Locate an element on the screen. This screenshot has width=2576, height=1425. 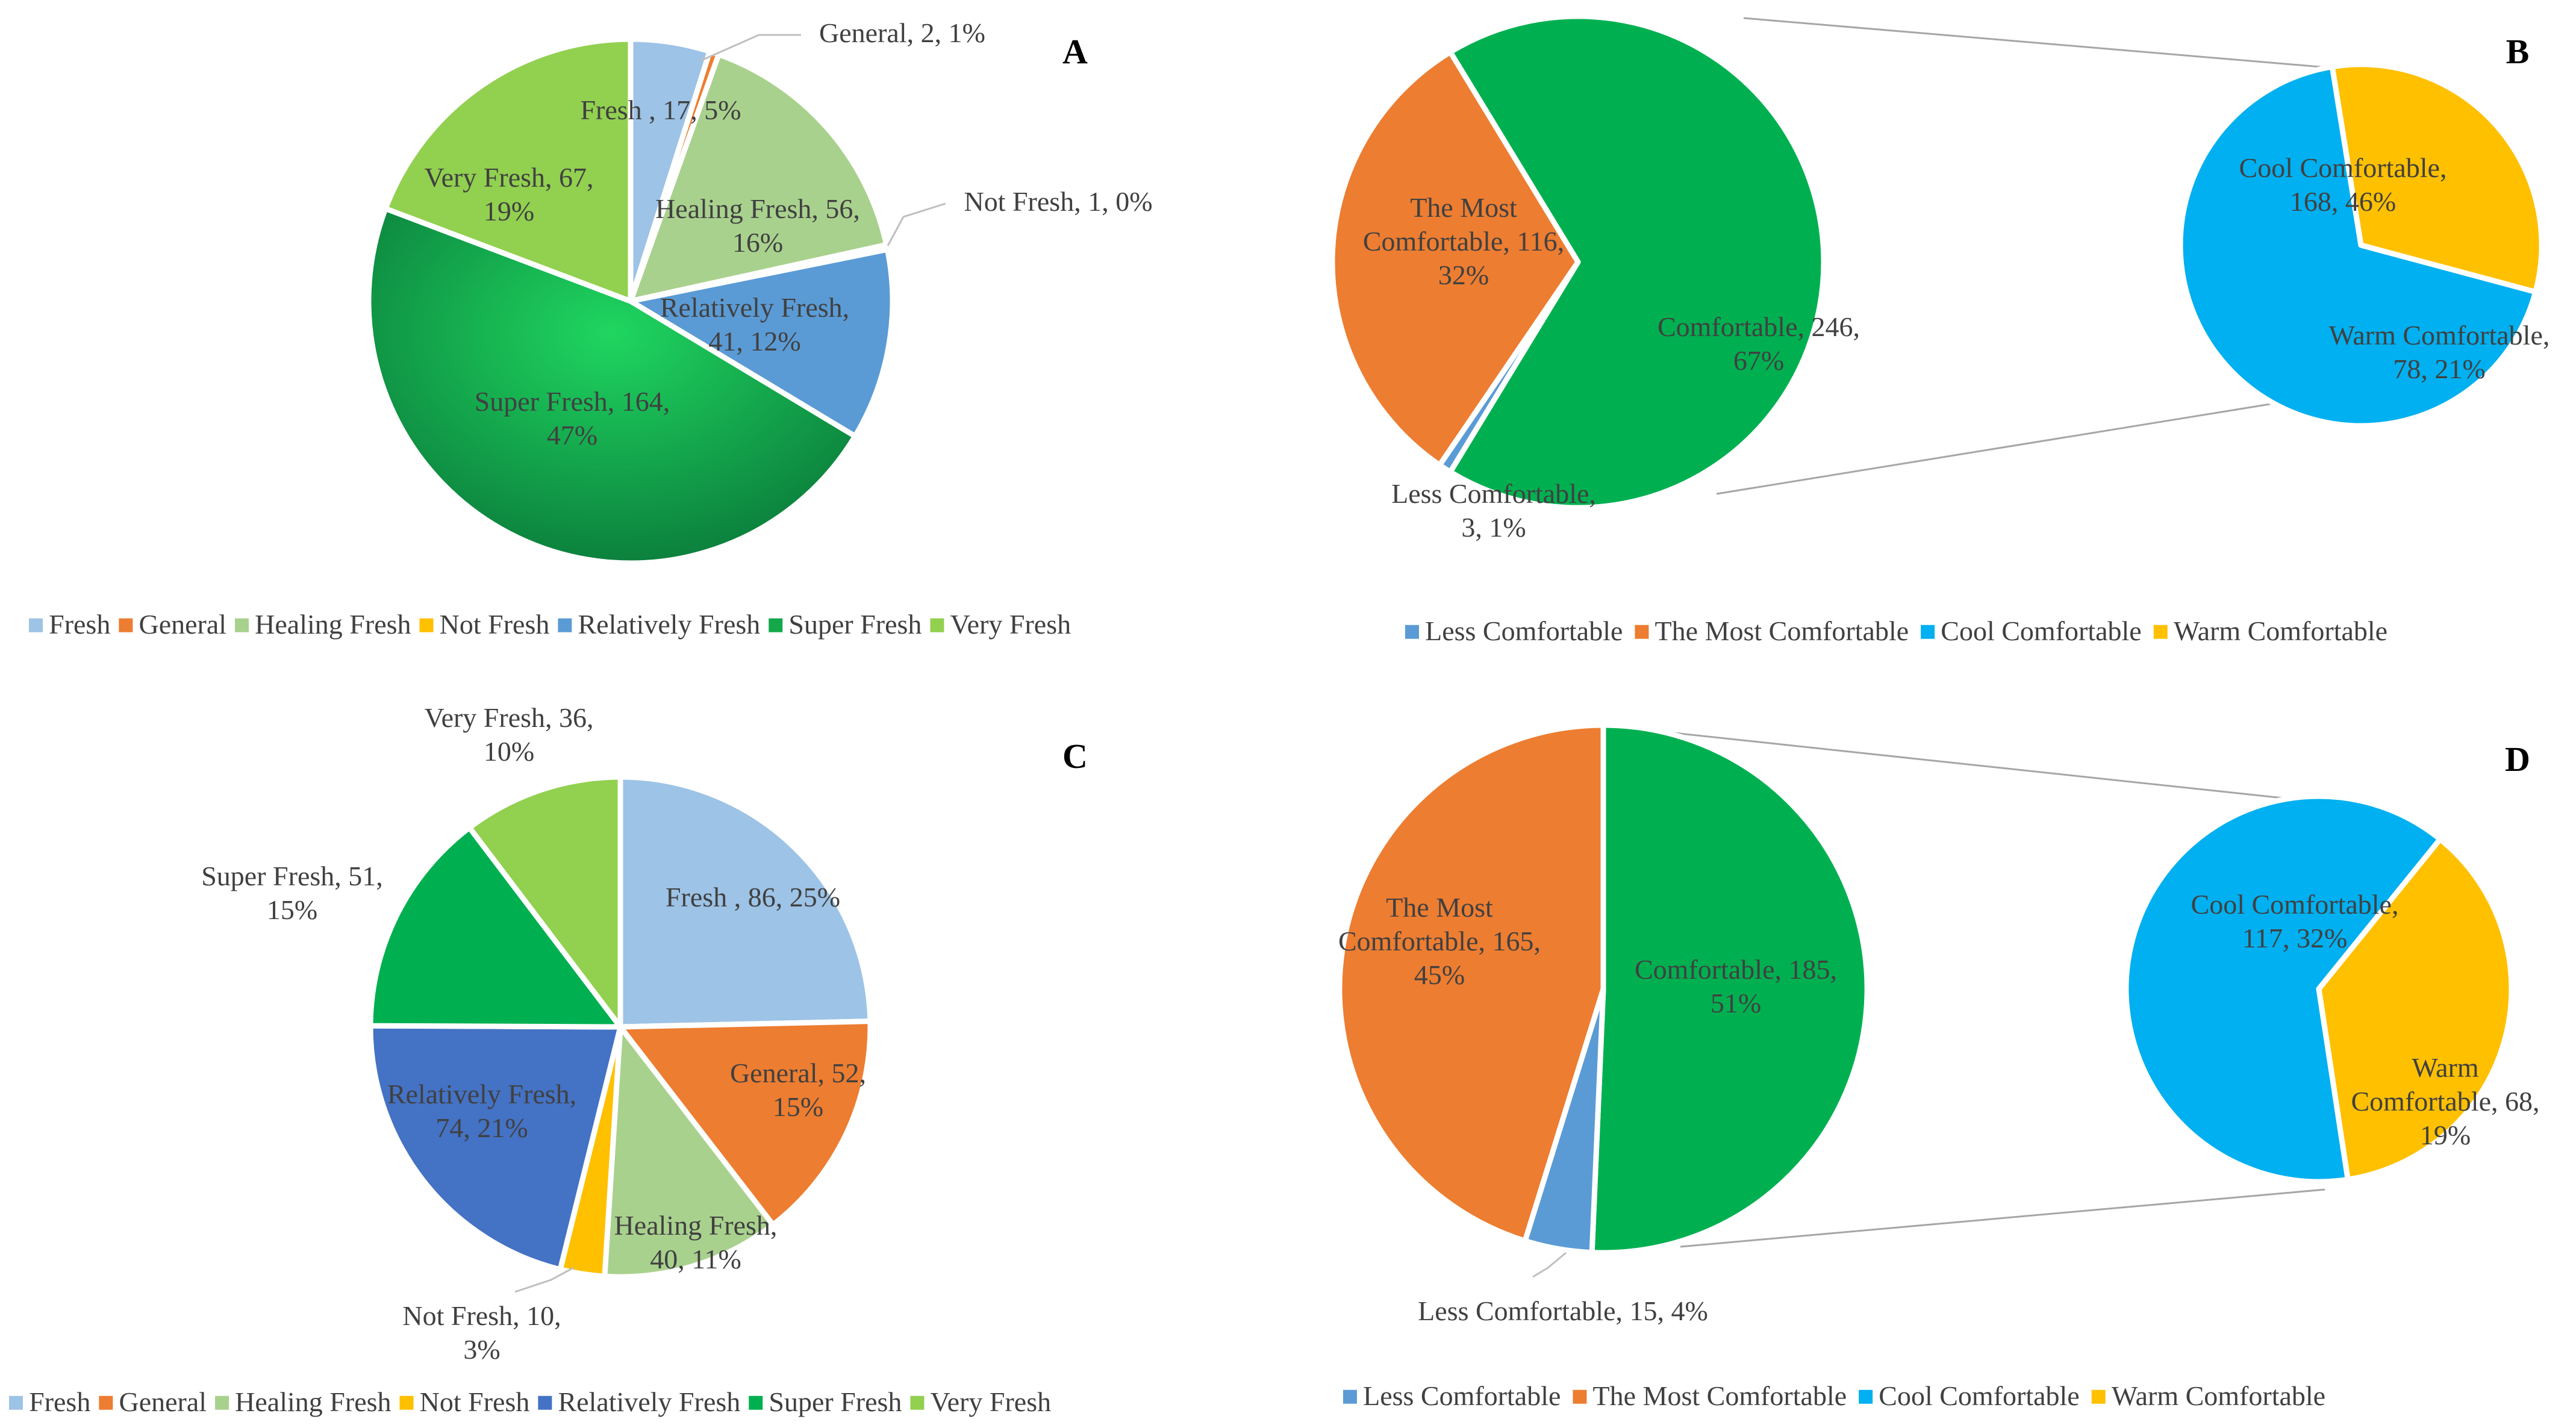
panel-c-label-fresh: Fresh , 86, 25% is located at coordinates (753, 897).